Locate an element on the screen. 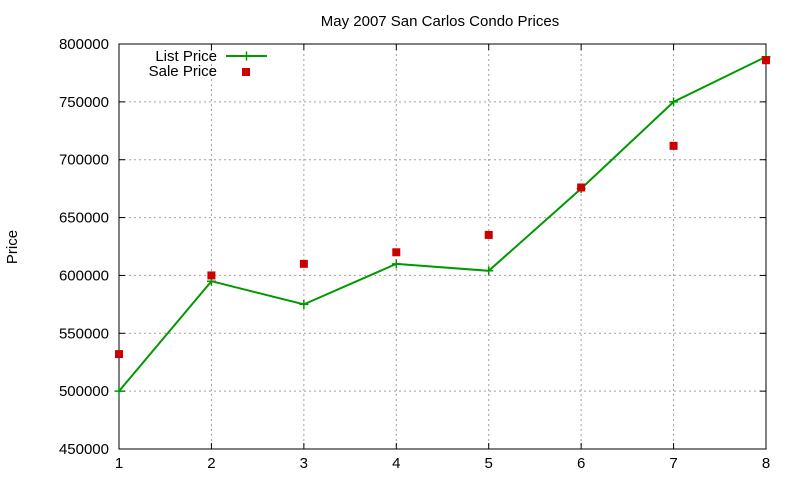  y-tick-label: 450000 is located at coordinates (84, 449).